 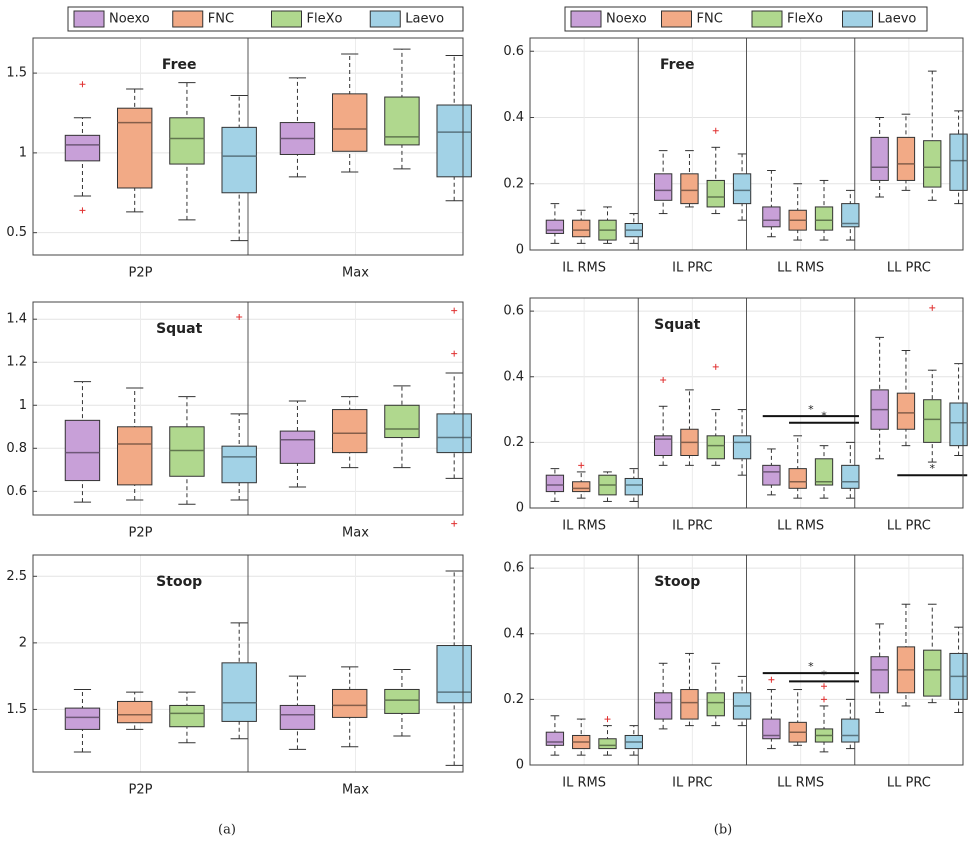 I want to click on y-tick-label: 1.2, so click(x=16, y=362).